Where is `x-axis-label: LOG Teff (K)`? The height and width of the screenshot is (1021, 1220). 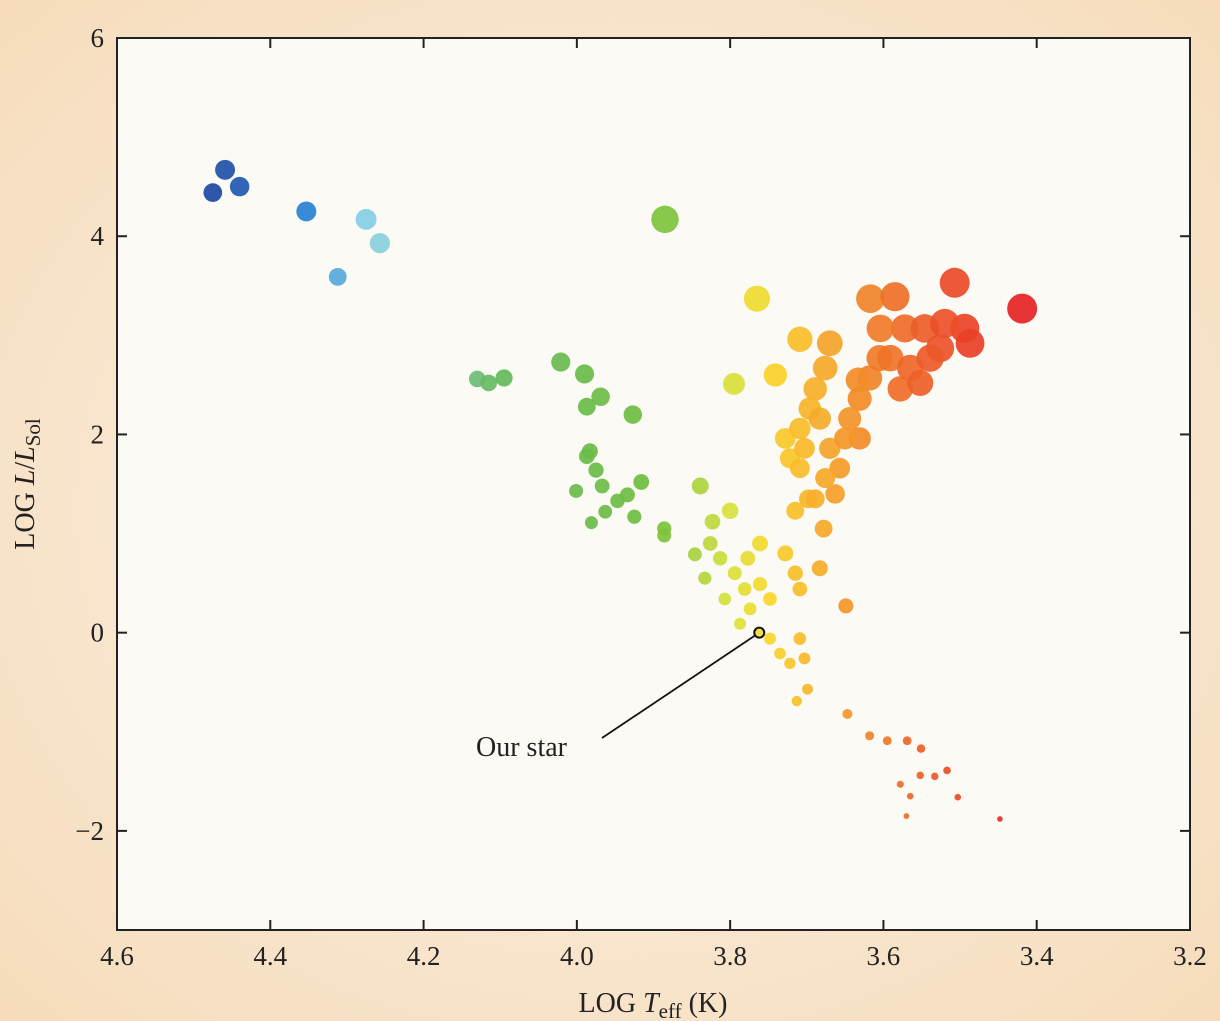
x-axis-label: LOG Teff (K) is located at coordinates (653, 1004).